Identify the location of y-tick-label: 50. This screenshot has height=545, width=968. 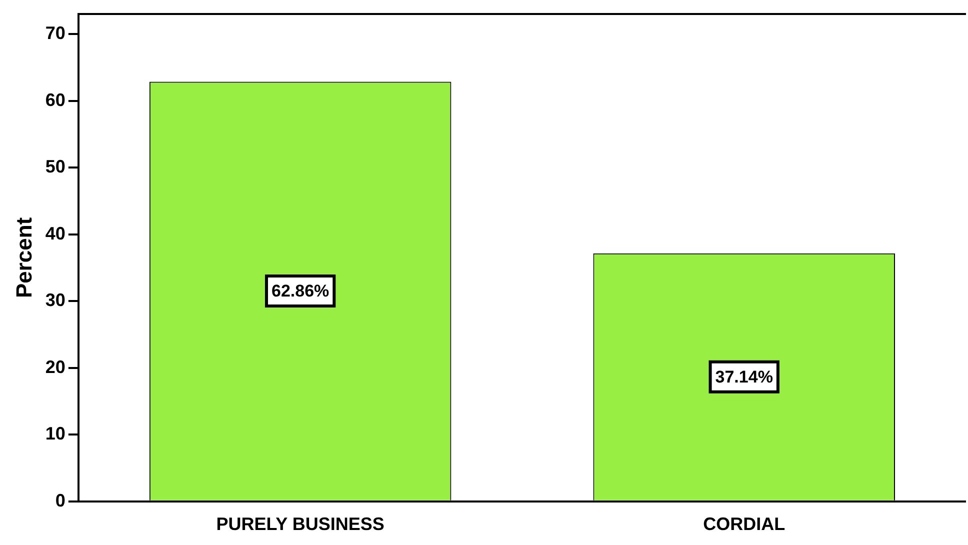
(55, 166).